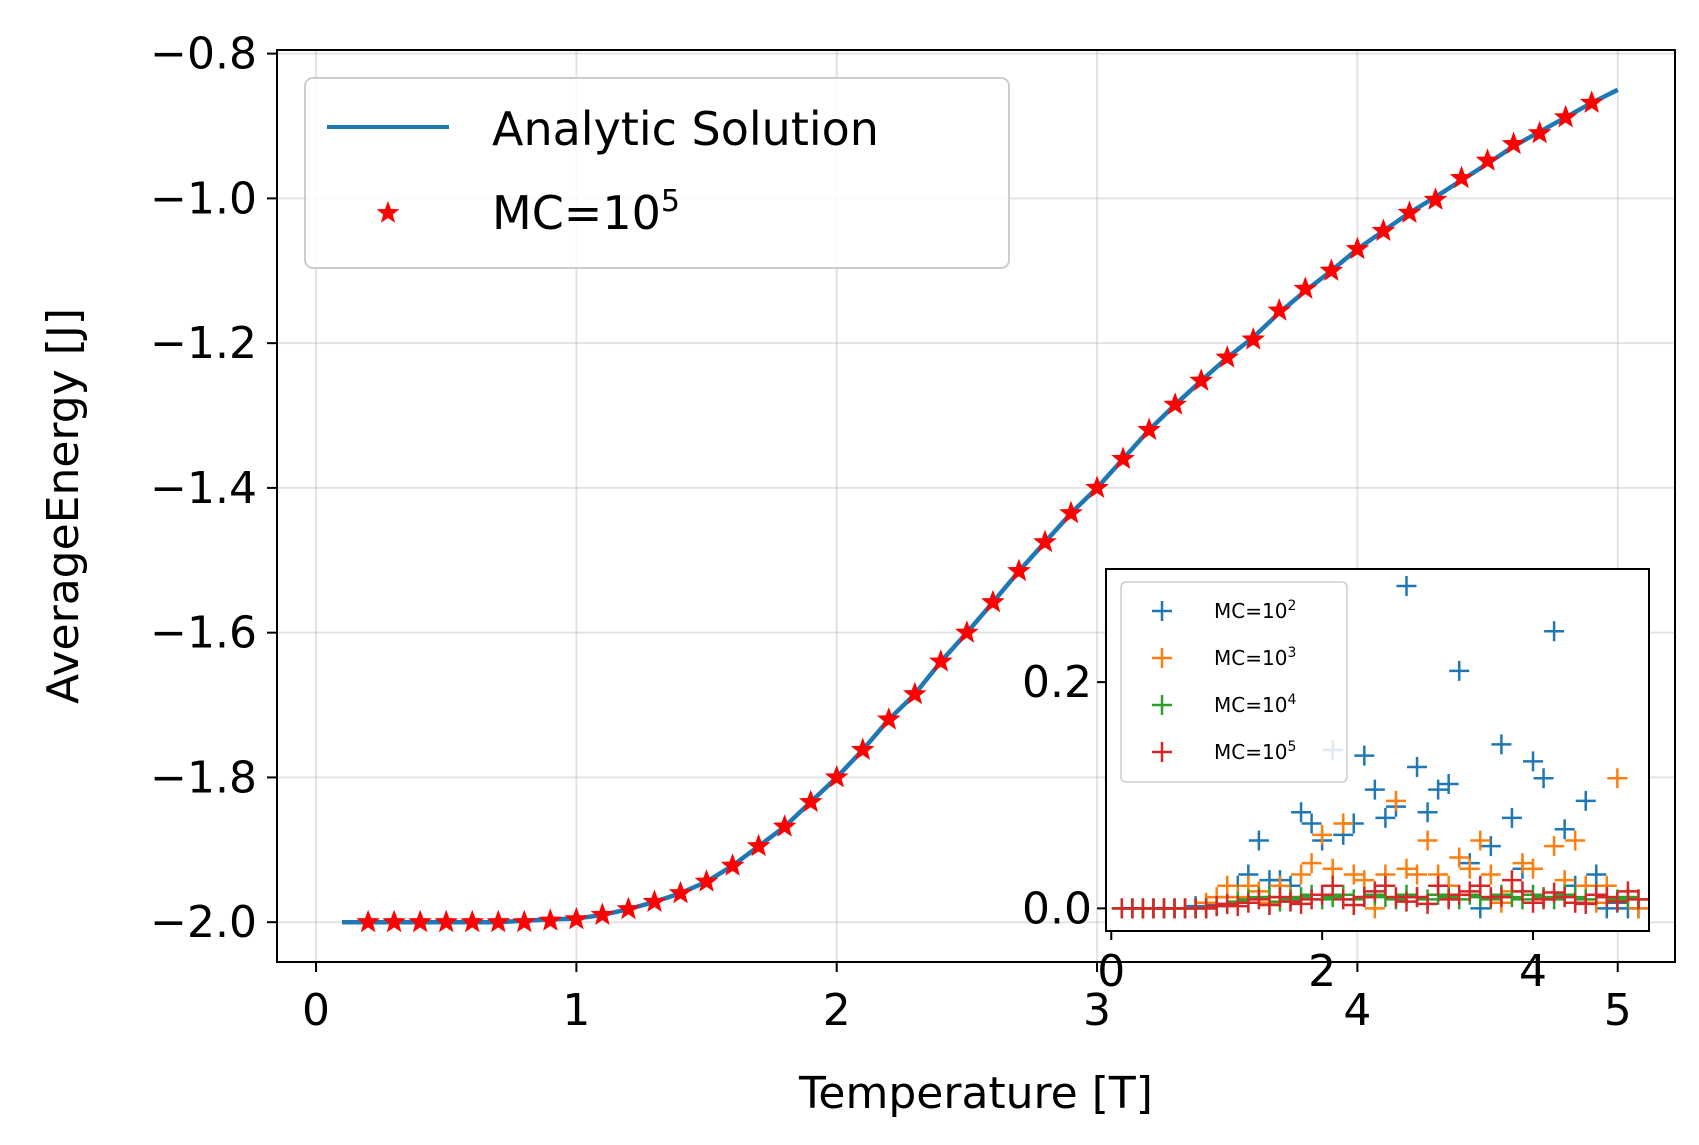 The width and height of the screenshot is (1699, 1145). I want to click on legend-swatch-mc-1e5, so click(388, 212).